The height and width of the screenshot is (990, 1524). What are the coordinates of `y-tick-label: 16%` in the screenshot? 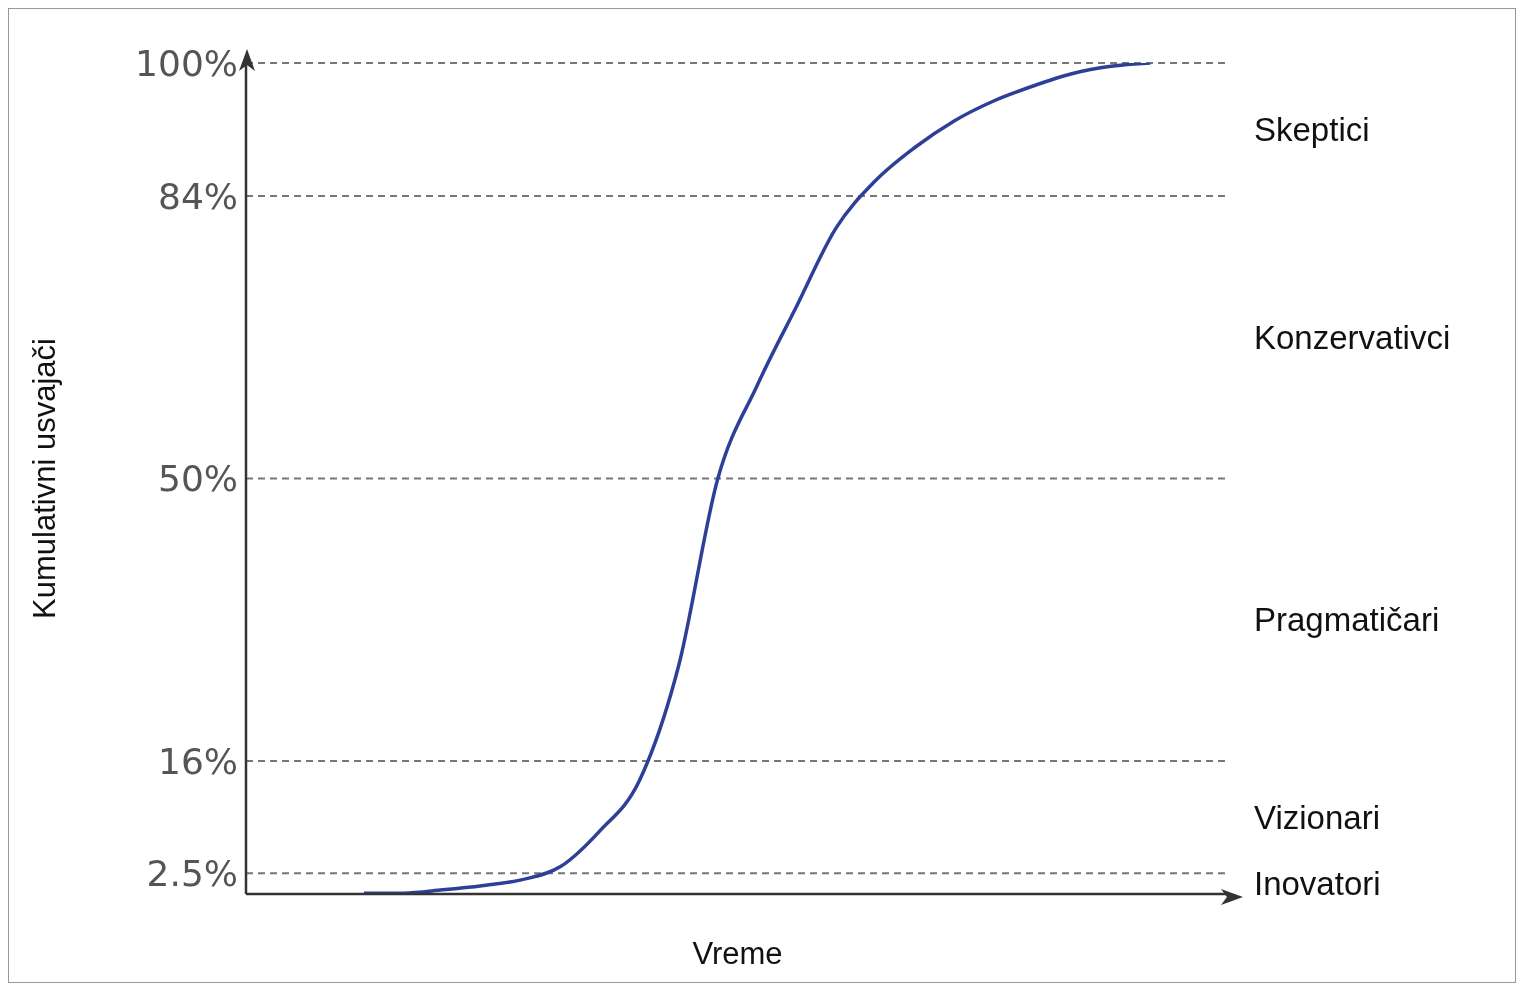 It's located at (197, 761).